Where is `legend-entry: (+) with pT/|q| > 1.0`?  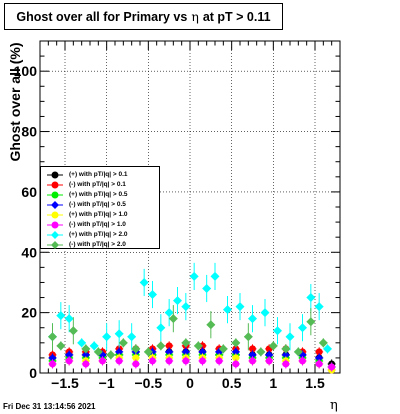 legend-entry: (+) with pT/|q| > 1.0 is located at coordinates (100, 215).